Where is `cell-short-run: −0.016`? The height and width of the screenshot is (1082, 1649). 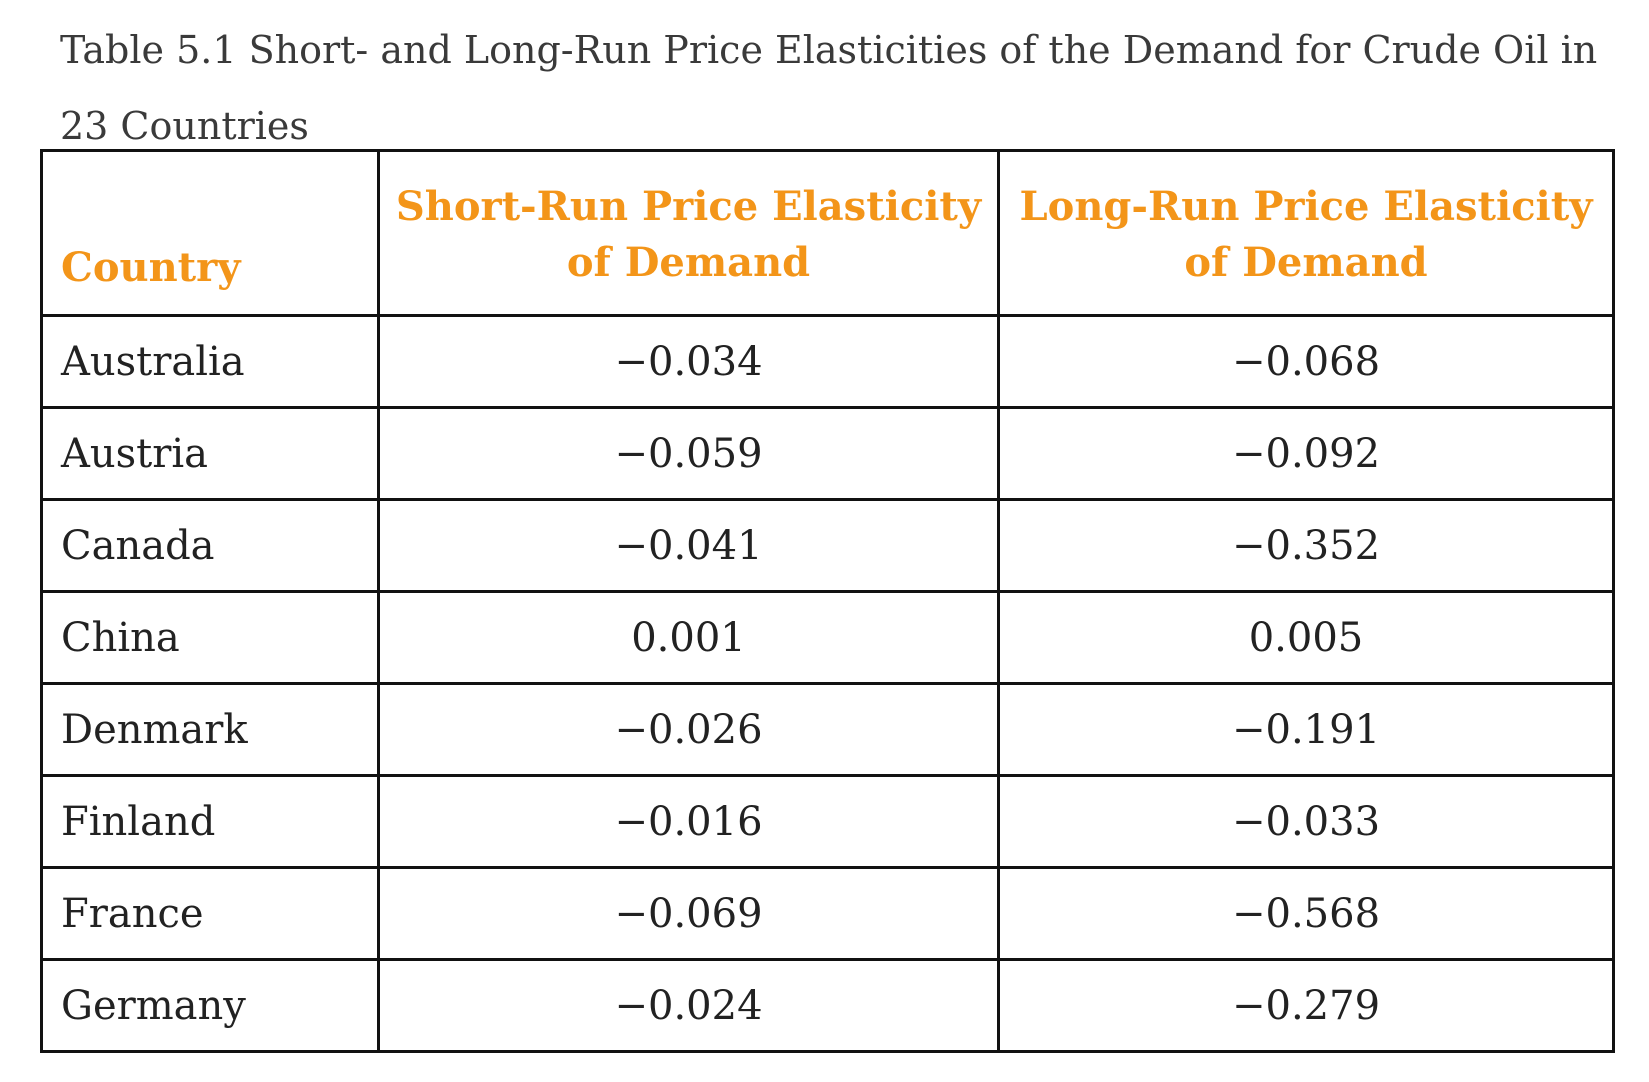
cell-short-run: −0.016 is located at coordinates (688, 821).